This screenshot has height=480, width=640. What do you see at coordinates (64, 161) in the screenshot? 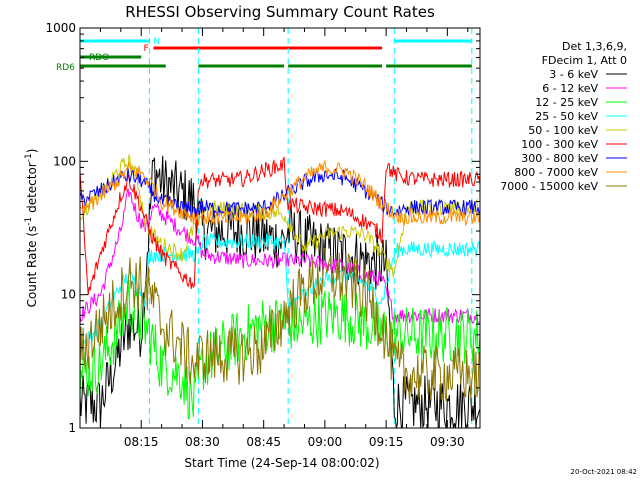
I see `y-tick-label: 100` at bounding box center [64, 161].